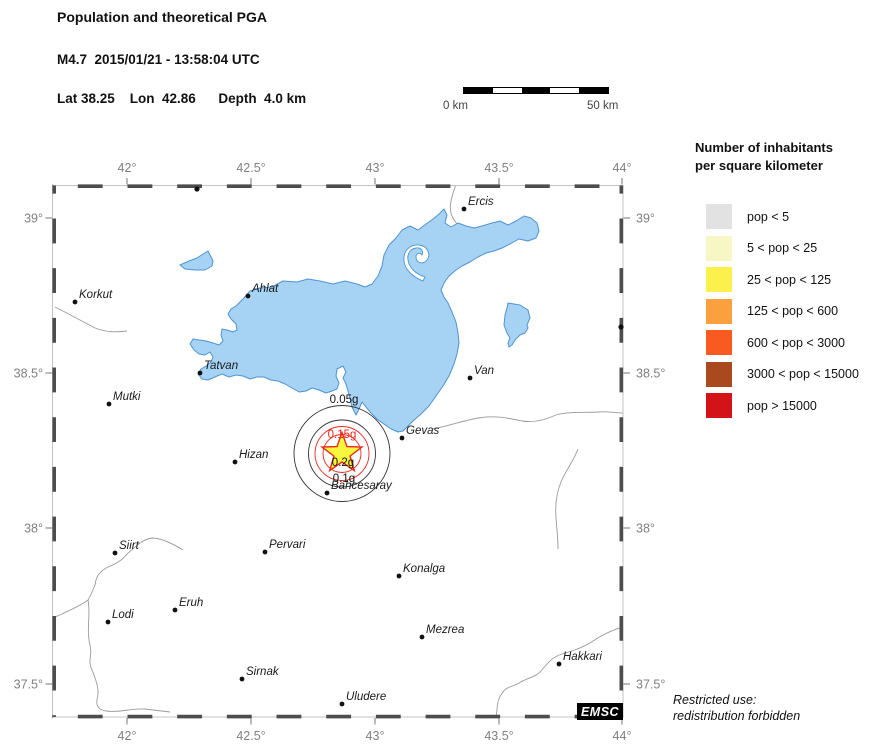 This screenshot has height=751, width=878. I want to click on scale-bar: 0 km 50 km, so click(538, 99).